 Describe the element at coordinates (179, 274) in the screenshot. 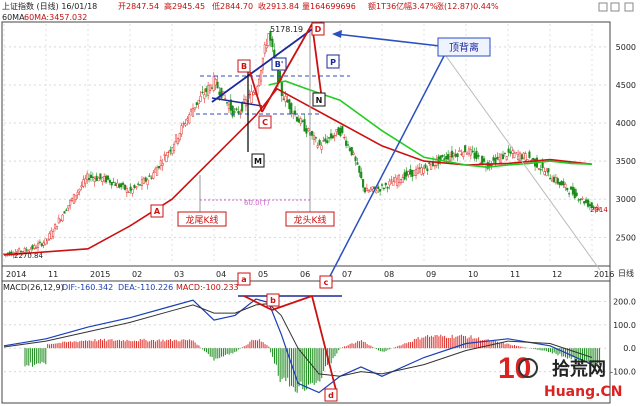

I see `x-tick-4: 03` at that location.